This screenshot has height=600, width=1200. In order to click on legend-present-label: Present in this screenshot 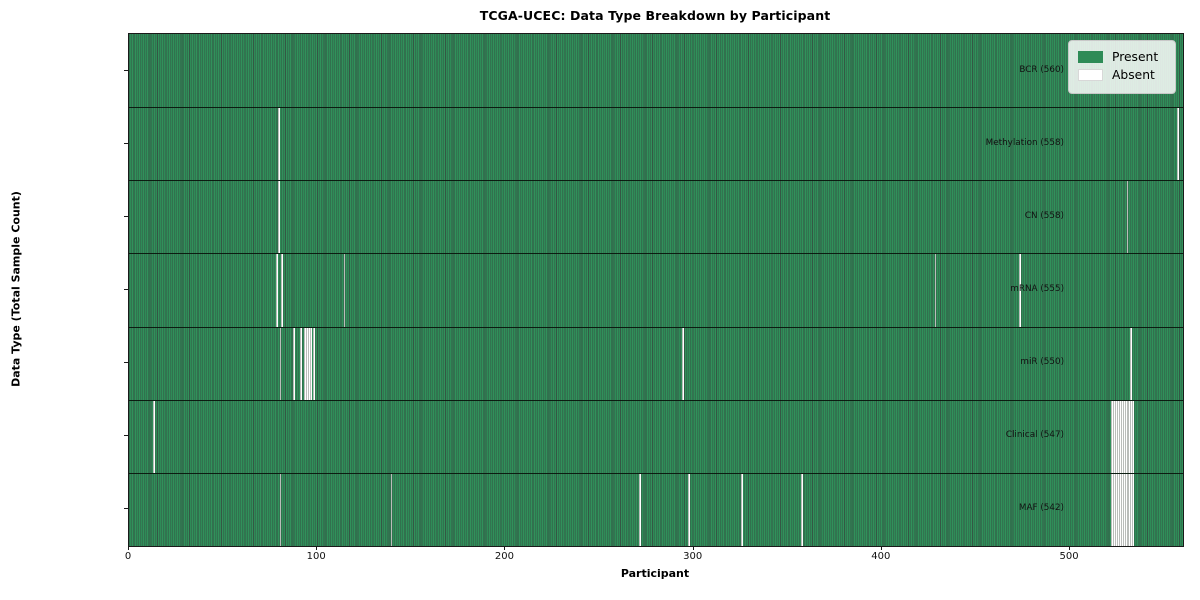, I will do `click(1135, 57)`.